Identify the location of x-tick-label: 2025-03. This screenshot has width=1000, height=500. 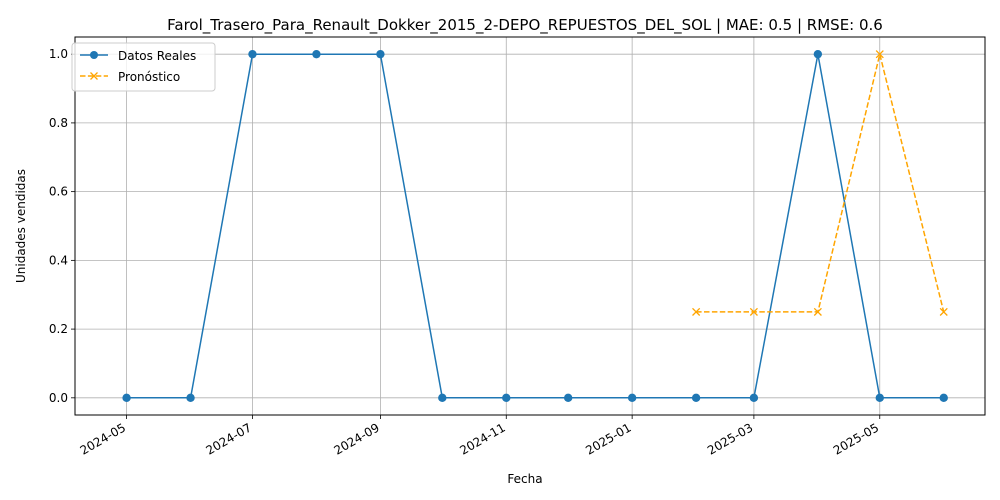
(730, 438).